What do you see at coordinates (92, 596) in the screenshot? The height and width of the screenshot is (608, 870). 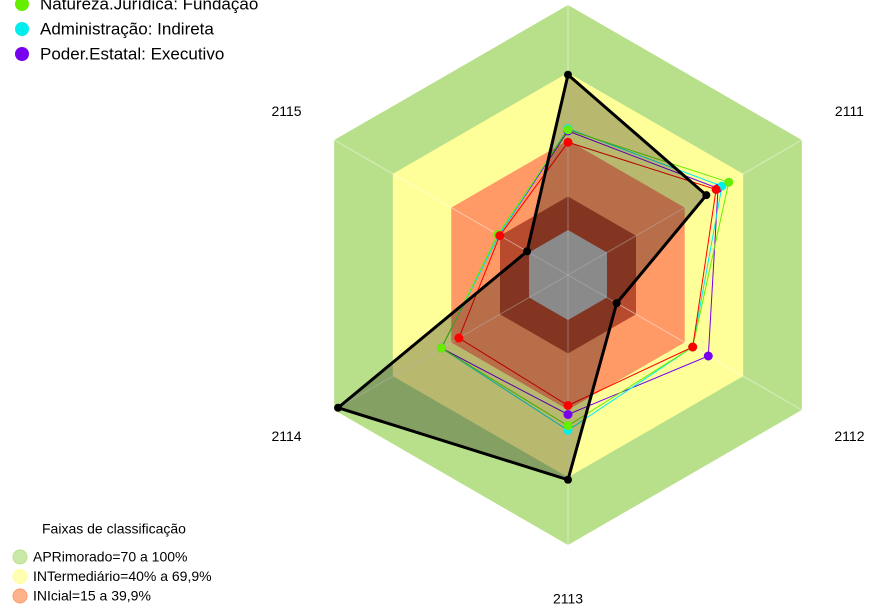 I see `band-legend-label: INIcial=15 a 39,9%` at bounding box center [92, 596].